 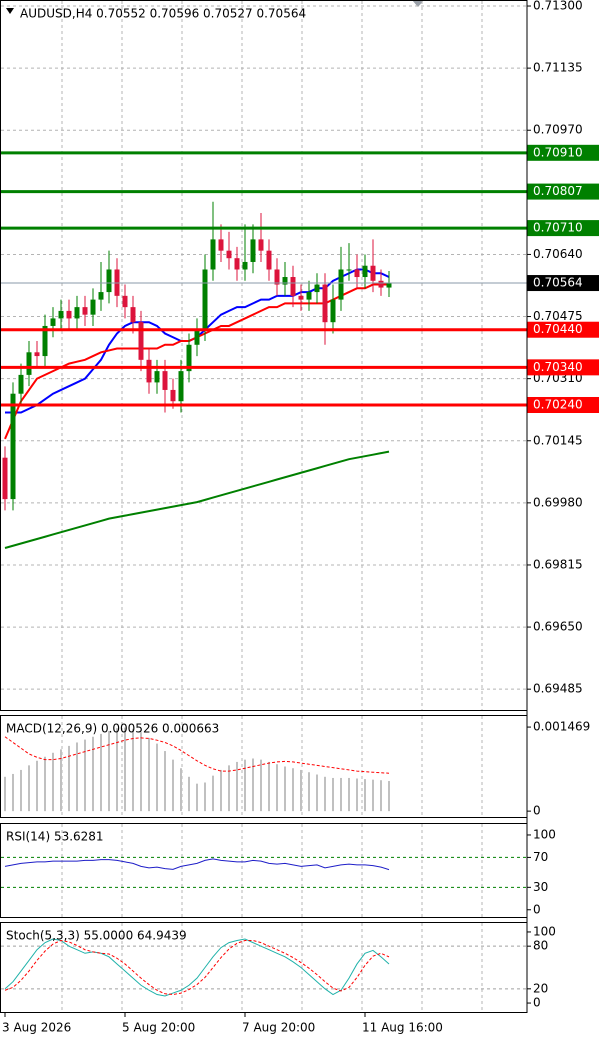 I want to click on y-tick-label: 0.70145, so click(x=558, y=440).